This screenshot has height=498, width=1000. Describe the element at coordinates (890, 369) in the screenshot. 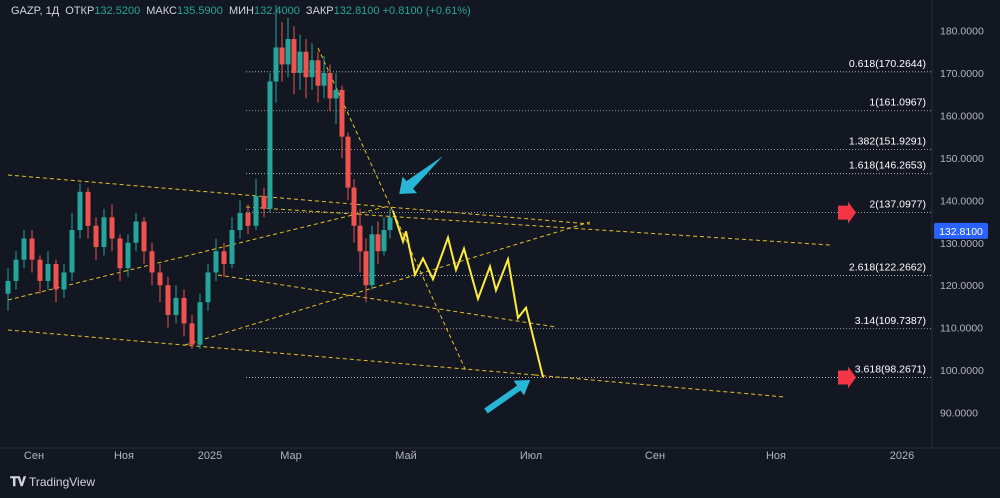

I see `fib-level-label: 3.618(98.2671)` at that location.